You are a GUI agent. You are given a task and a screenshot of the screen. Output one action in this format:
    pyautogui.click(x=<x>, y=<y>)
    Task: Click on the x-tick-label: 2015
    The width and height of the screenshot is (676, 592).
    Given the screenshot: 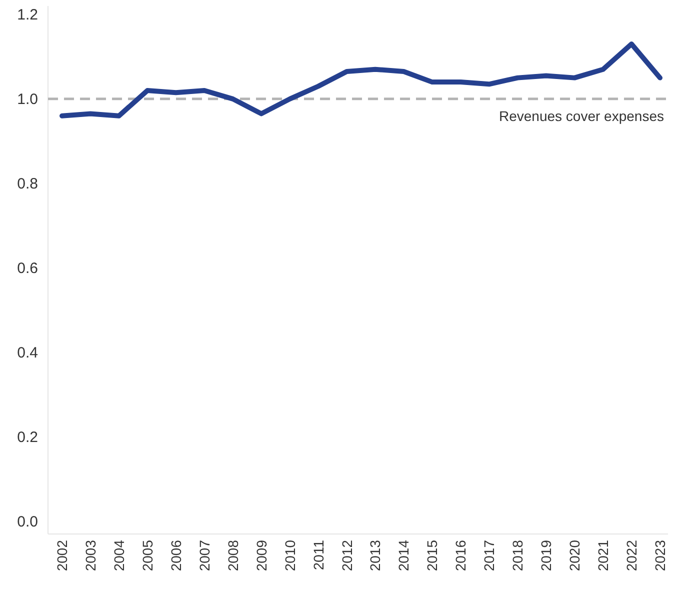 What is the action you would take?
    pyautogui.click(x=432, y=556)
    